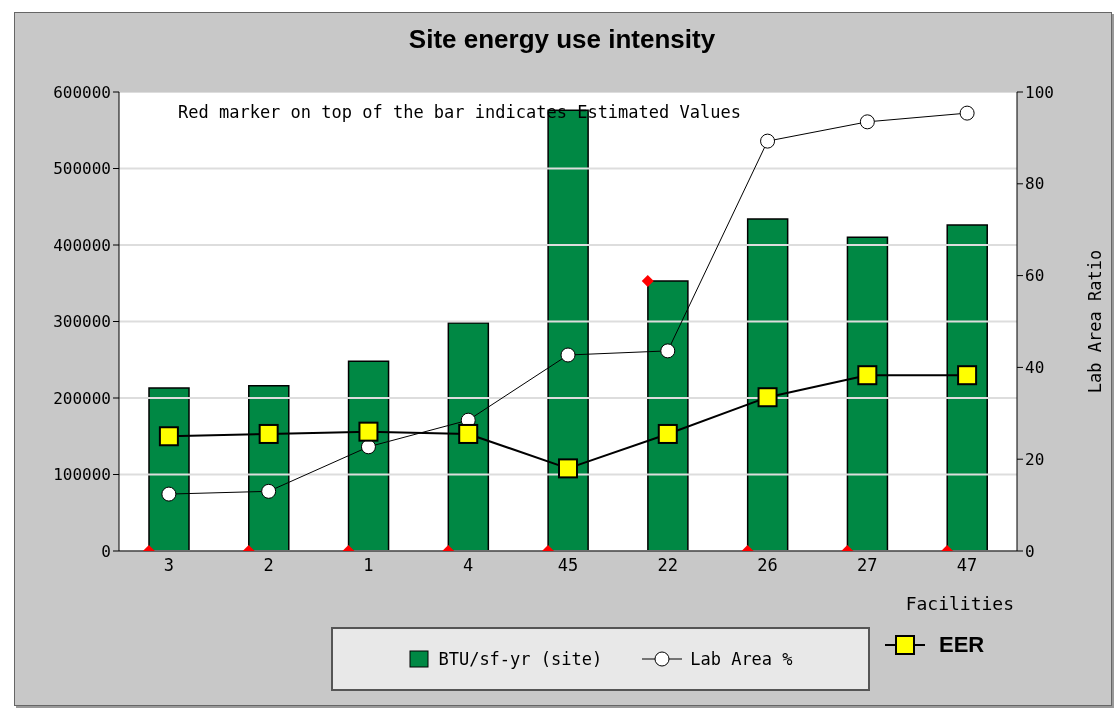 This screenshot has height=710, width=1118. What do you see at coordinates (562, 39) in the screenshot?
I see `chart-title: Site energy use intensity` at bounding box center [562, 39].